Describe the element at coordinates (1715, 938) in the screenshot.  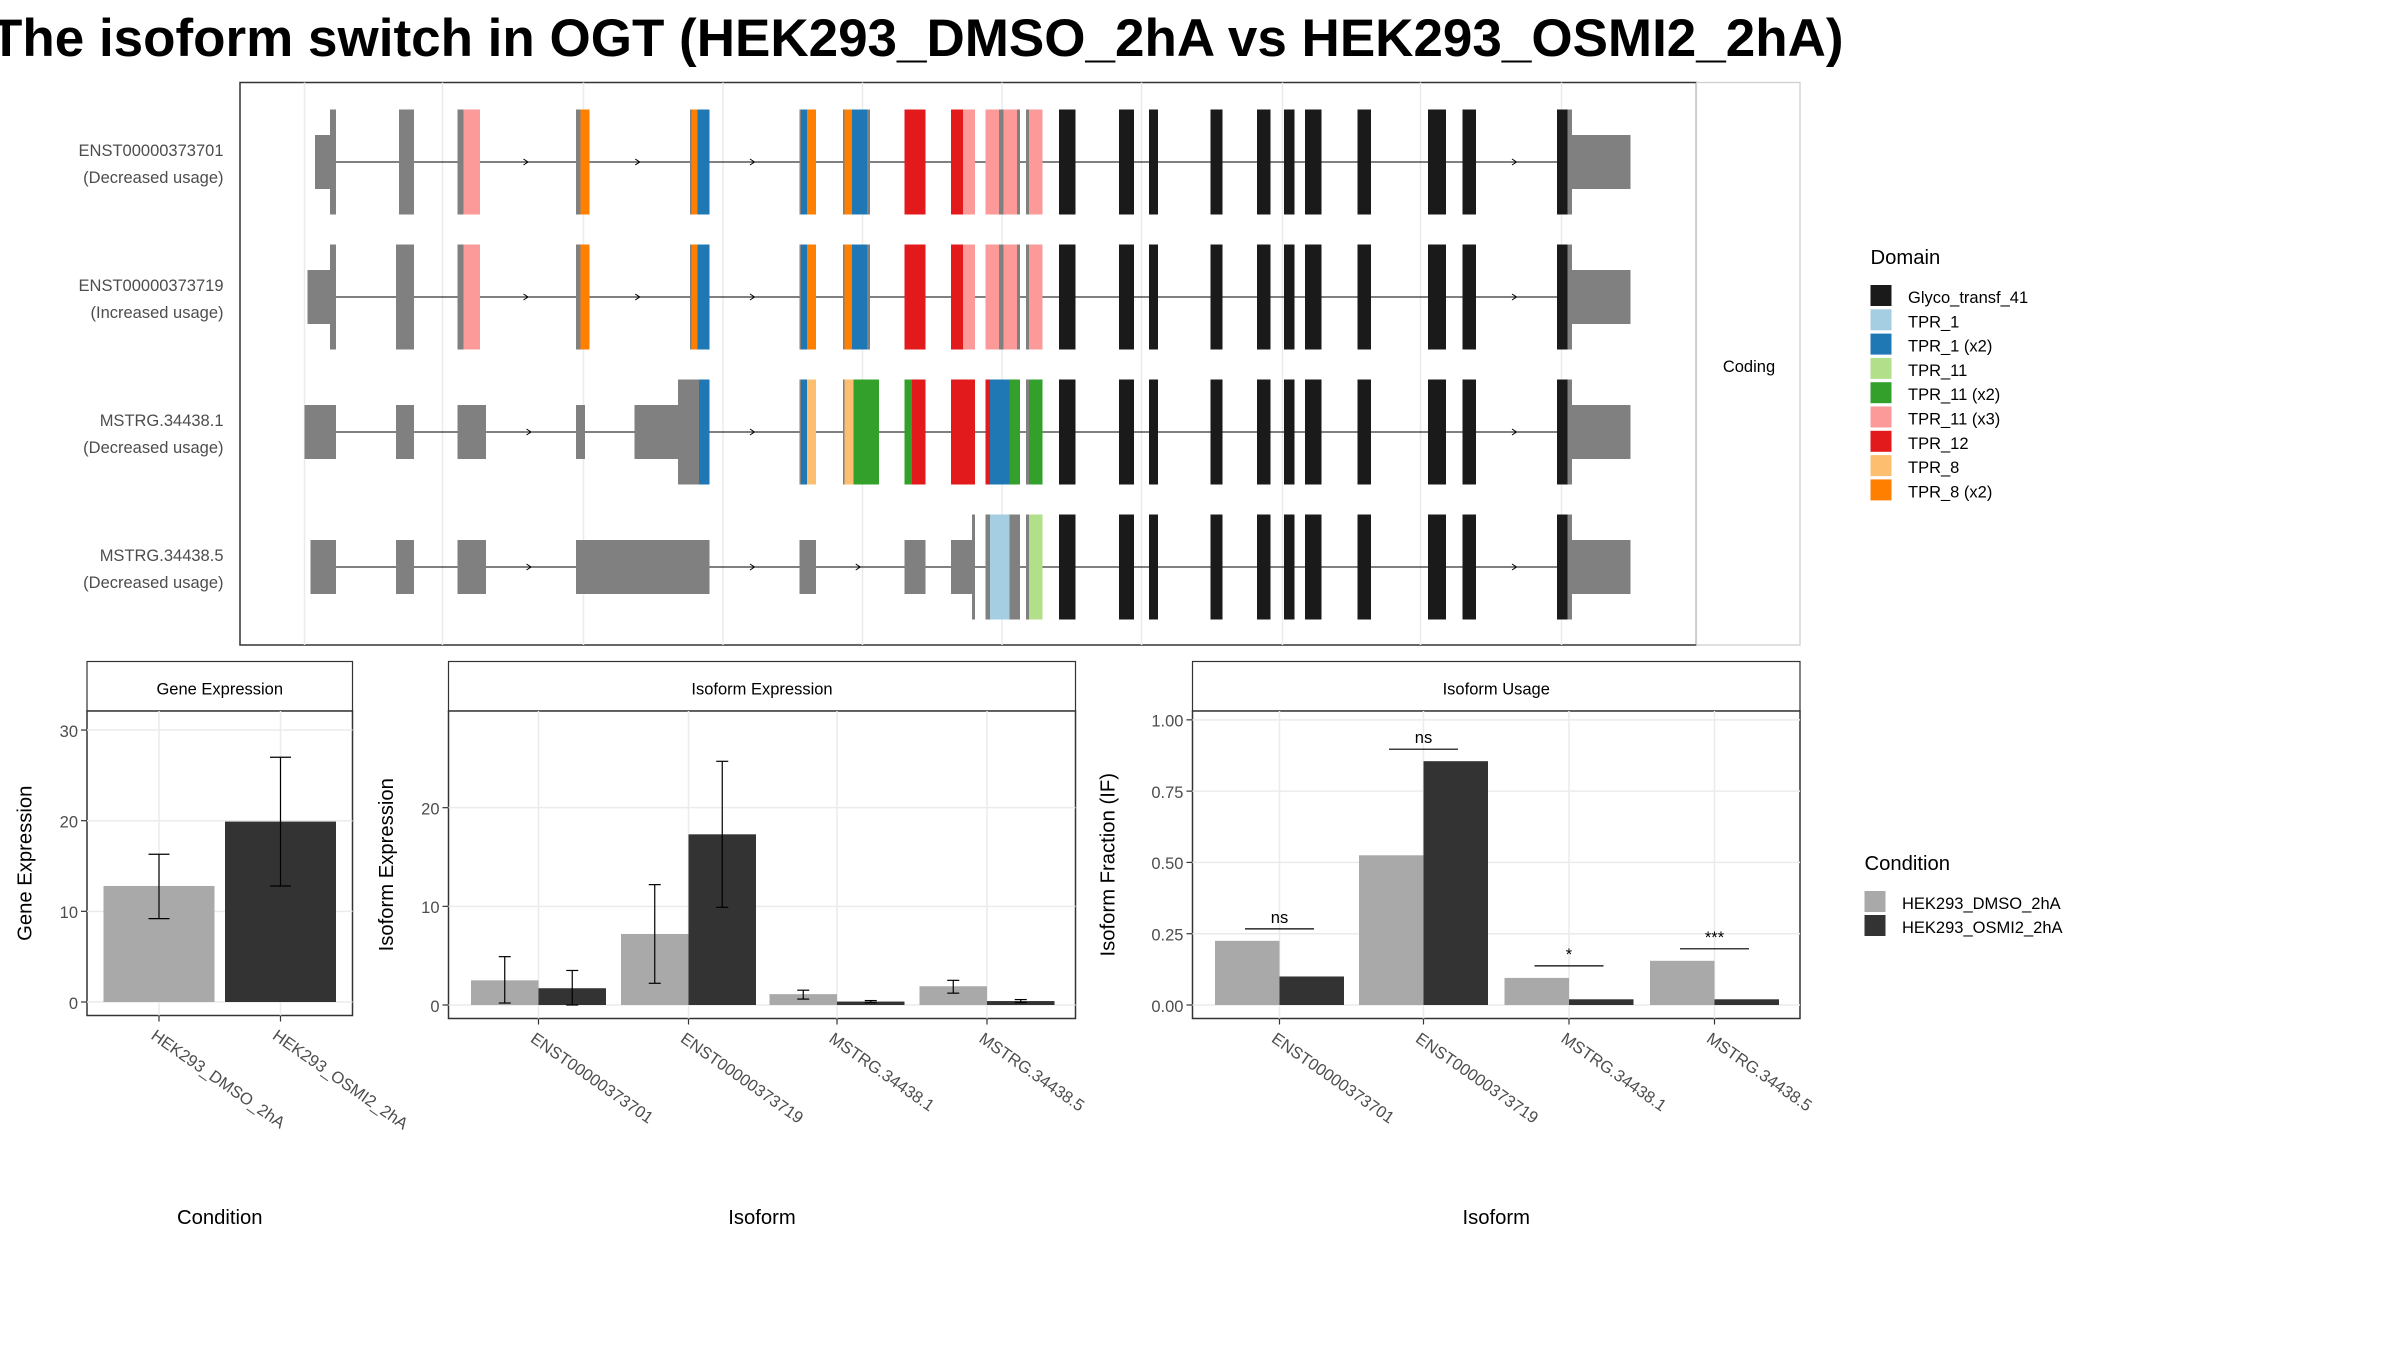
I see `significance-label: ***` at that location.